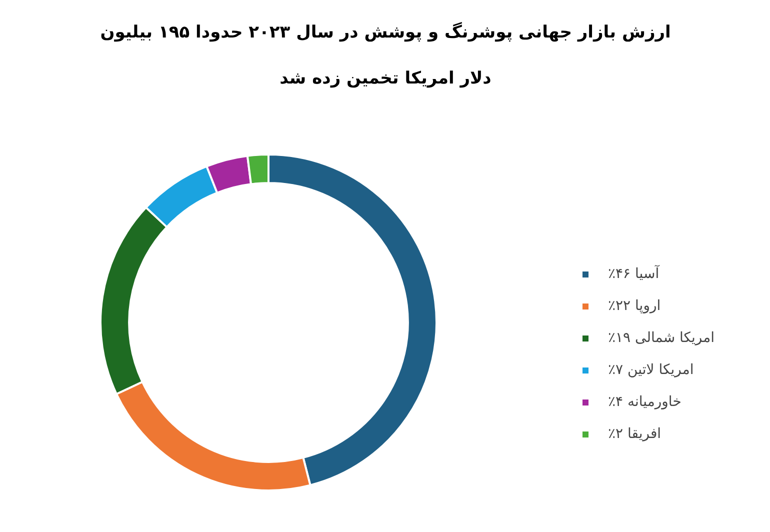  Describe the element at coordinates (645, 402) in the screenshot. I see `legend-label: خاورمیانه ۴٪` at that location.